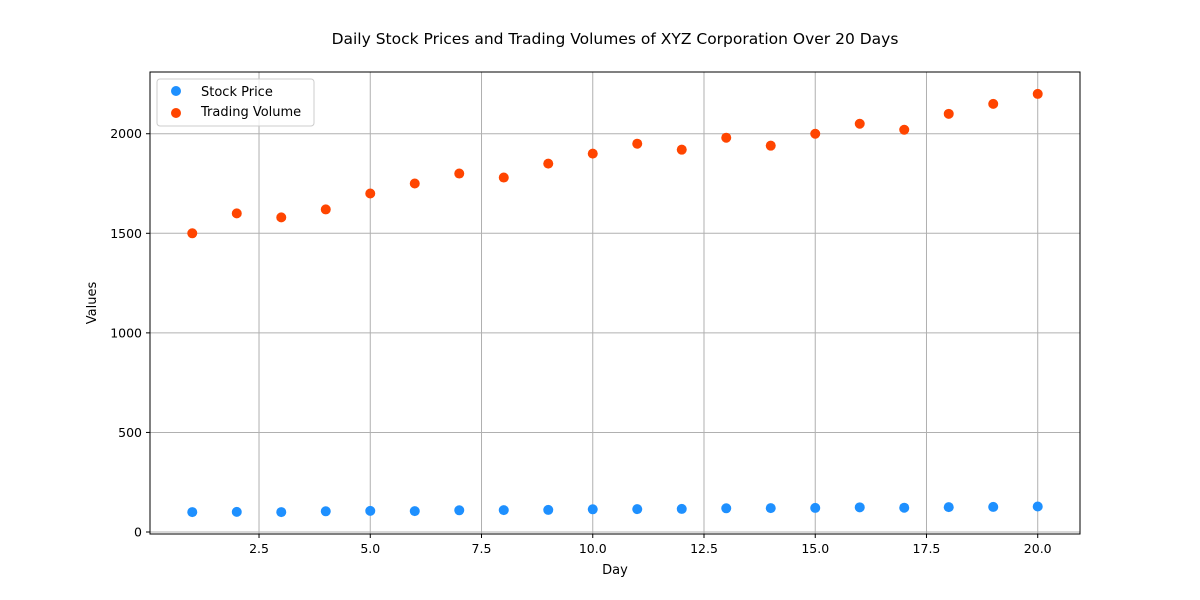 Image resolution: width=1200 pixels, height=600 pixels. I want to click on legend: Stock Price Trading Volume, so click(235, 102).